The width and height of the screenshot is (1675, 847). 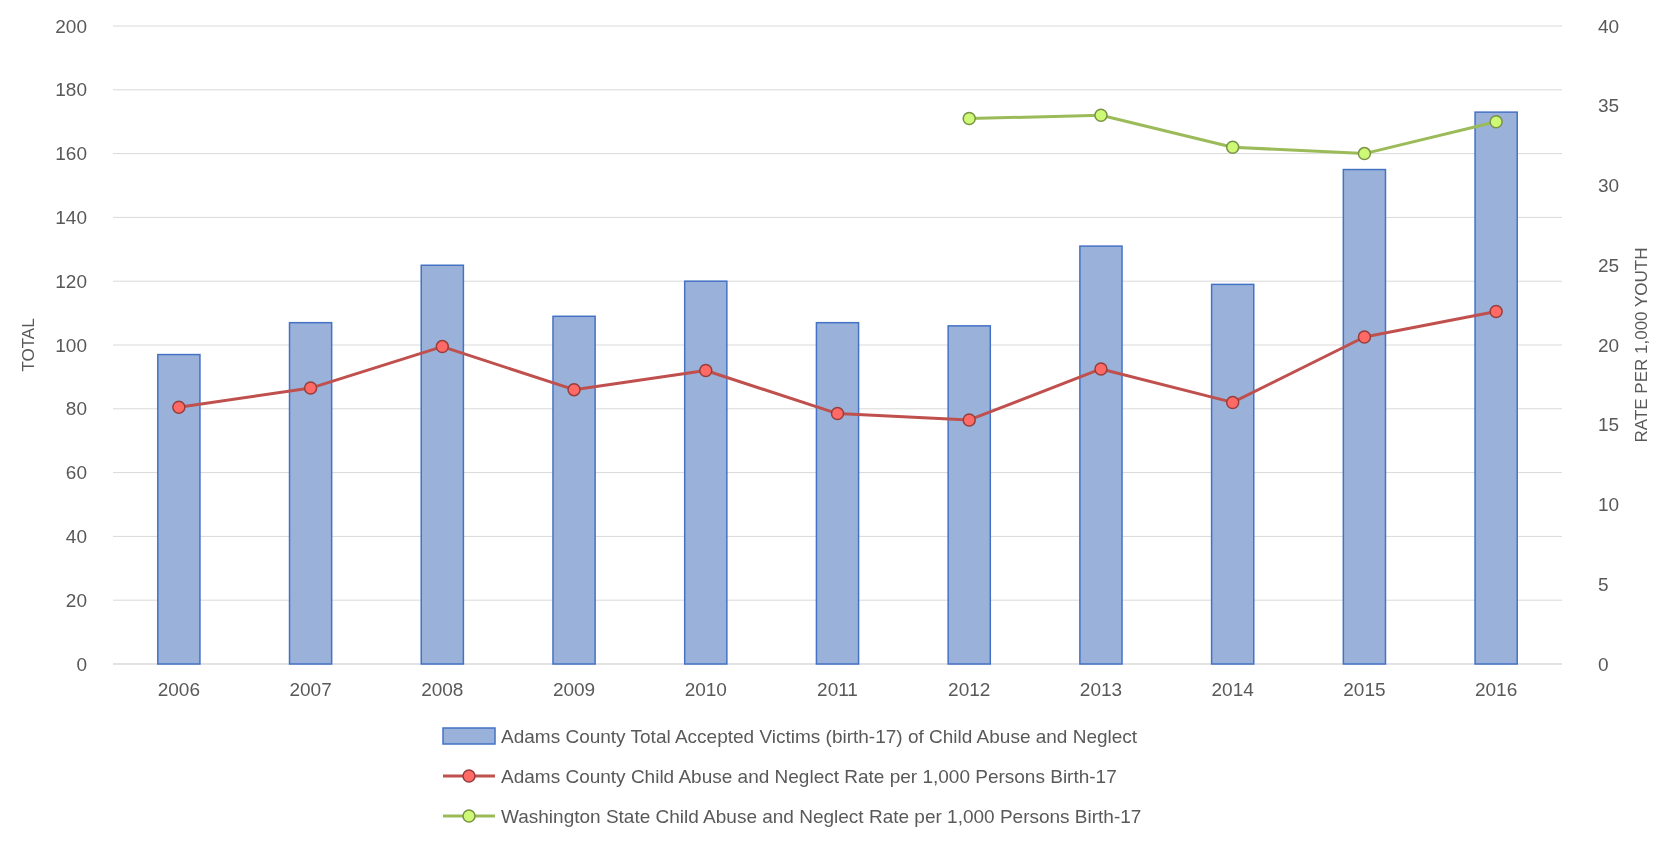 I want to click on x-tick-label: 2008, so click(x=442, y=689).